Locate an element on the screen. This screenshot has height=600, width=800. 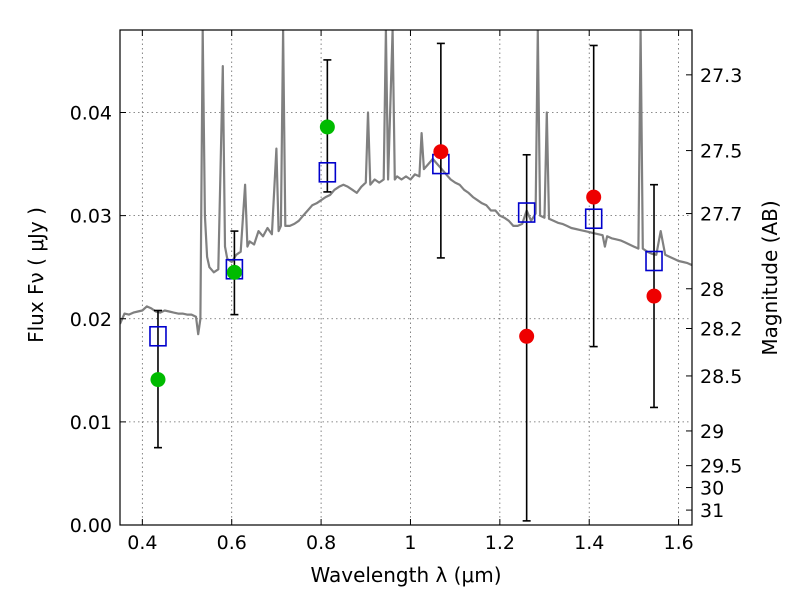
x-tick-label: 0.8 is located at coordinates (321, 543).